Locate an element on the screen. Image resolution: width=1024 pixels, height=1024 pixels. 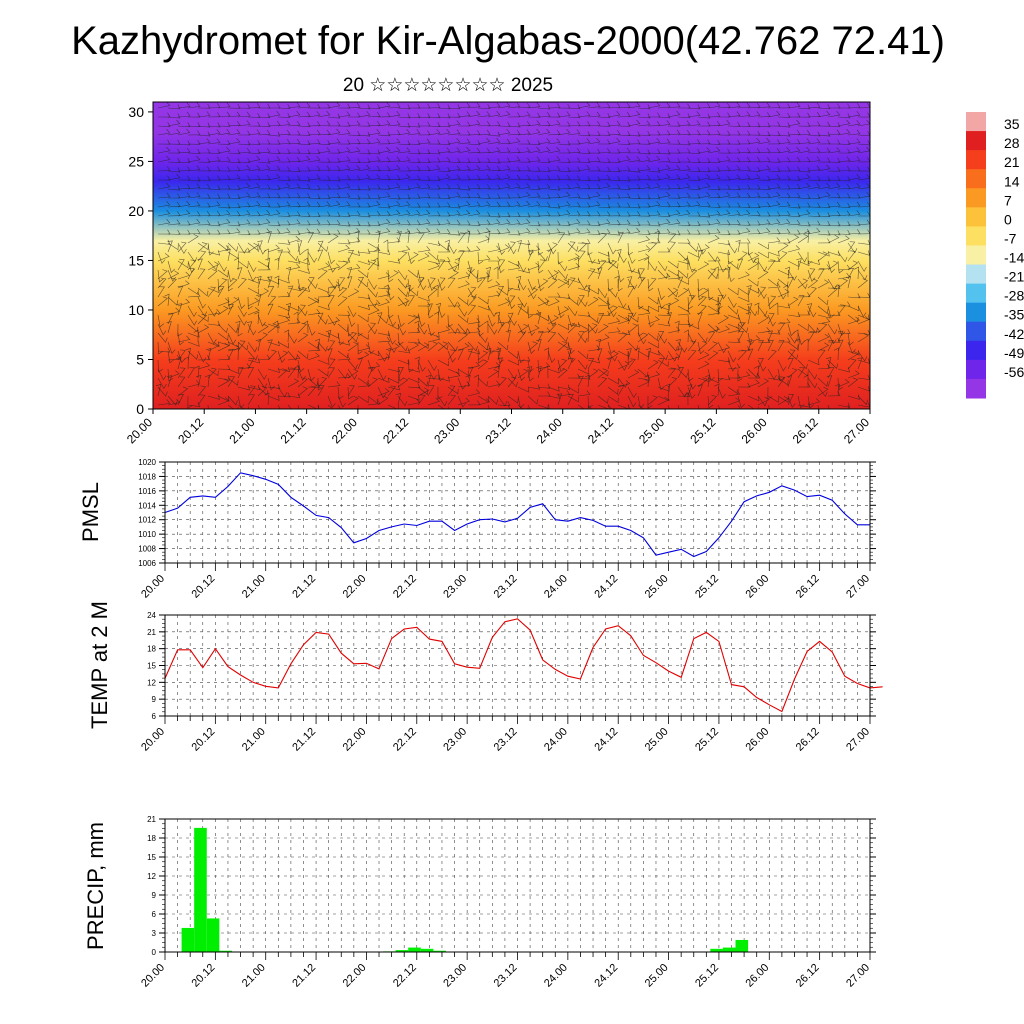
x-tick-label: 23.12 is located at coordinates (497, 430).